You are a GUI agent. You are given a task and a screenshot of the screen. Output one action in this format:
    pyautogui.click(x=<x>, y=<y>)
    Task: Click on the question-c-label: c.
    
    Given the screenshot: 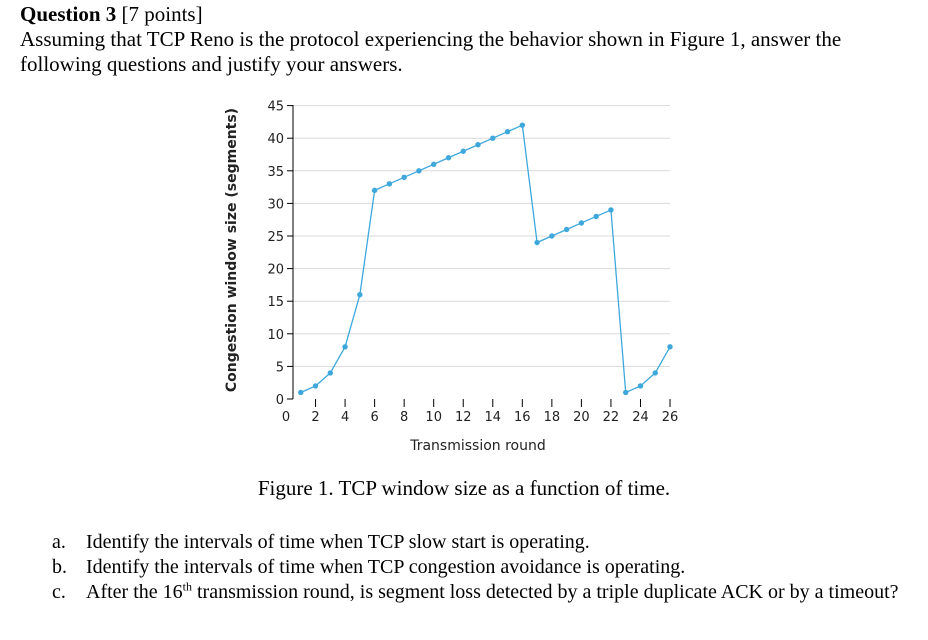 What is the action you would take?
    pyautogui.click(x=59, y=592)
    